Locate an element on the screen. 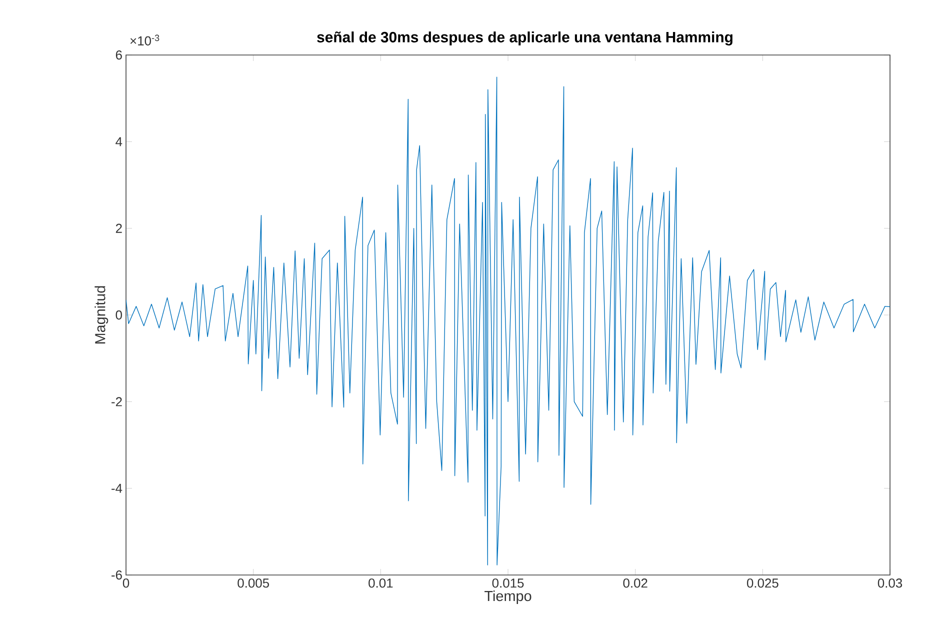  x-axis-title: Tiempo is located at coordinates (508, 597).